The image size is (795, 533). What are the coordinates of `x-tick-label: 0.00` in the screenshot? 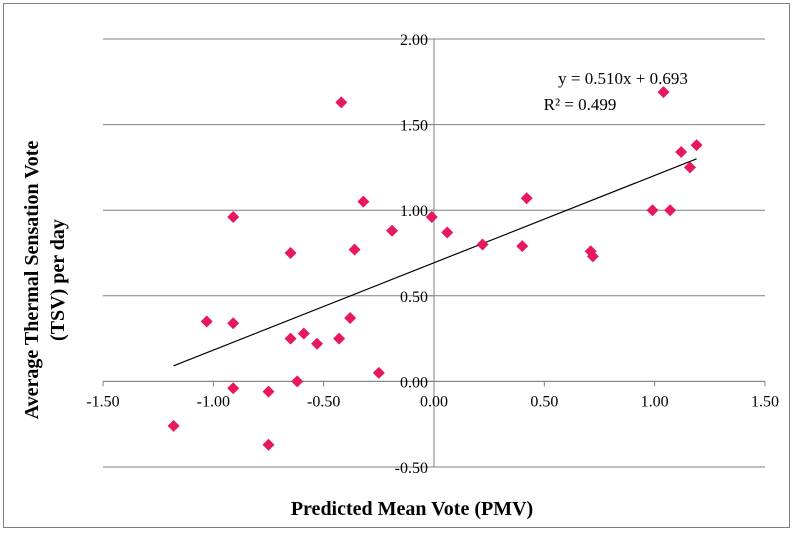 It's located at (434, 401).